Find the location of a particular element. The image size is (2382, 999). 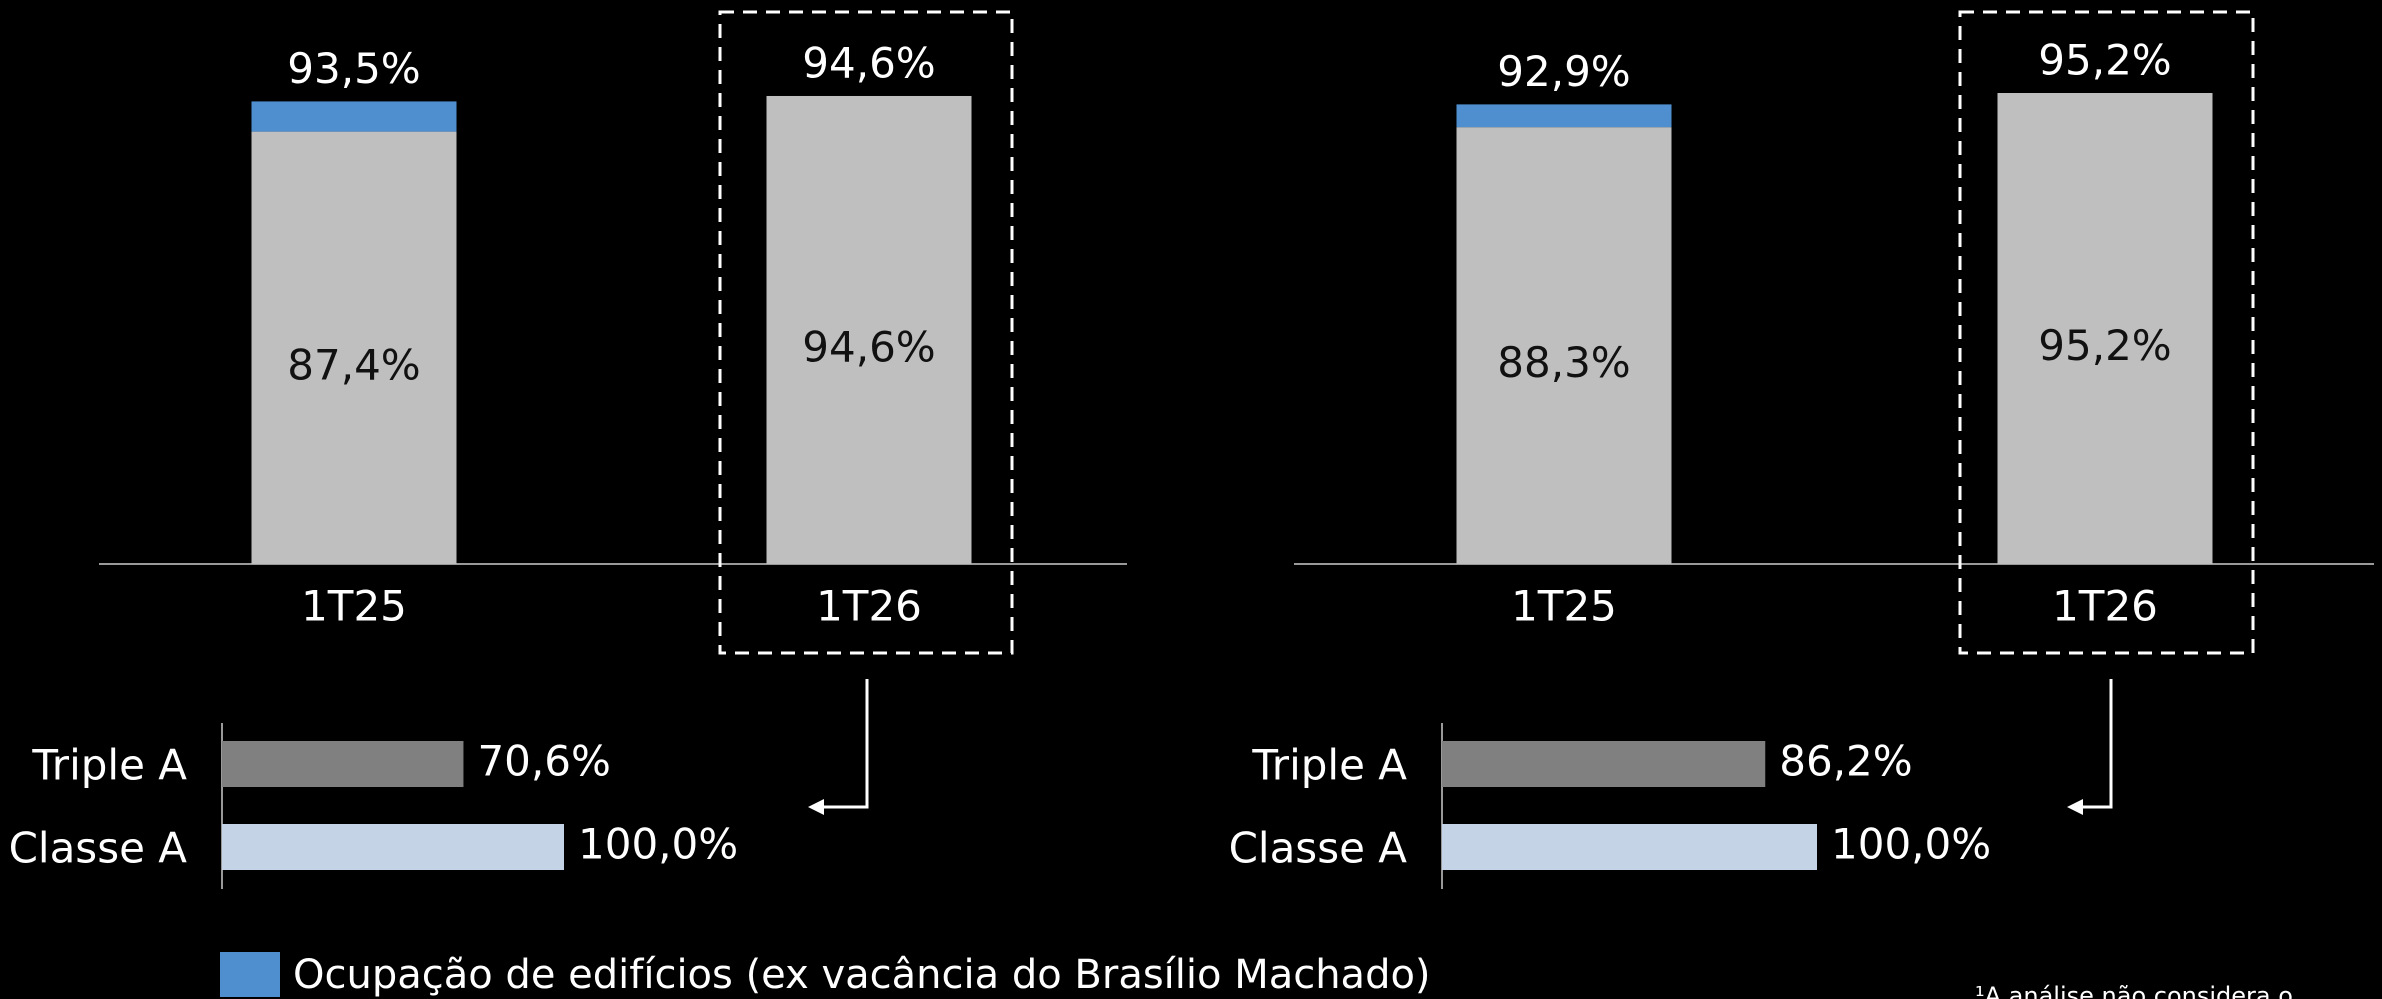

total-label: 93,5% is located at coordinates (353, 68).